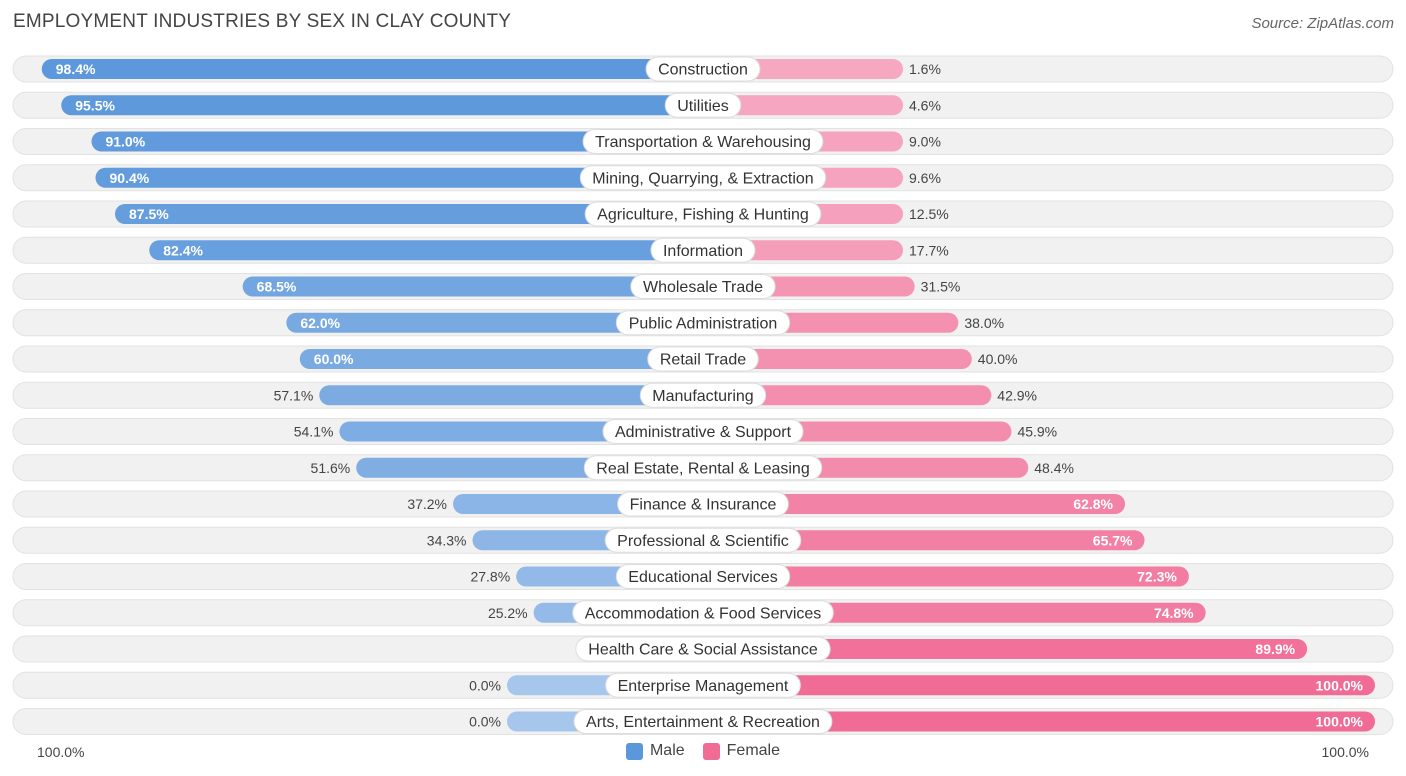 The image size is (1406, 776). I want to click on category-label: Educational Services, so click(702, 577).